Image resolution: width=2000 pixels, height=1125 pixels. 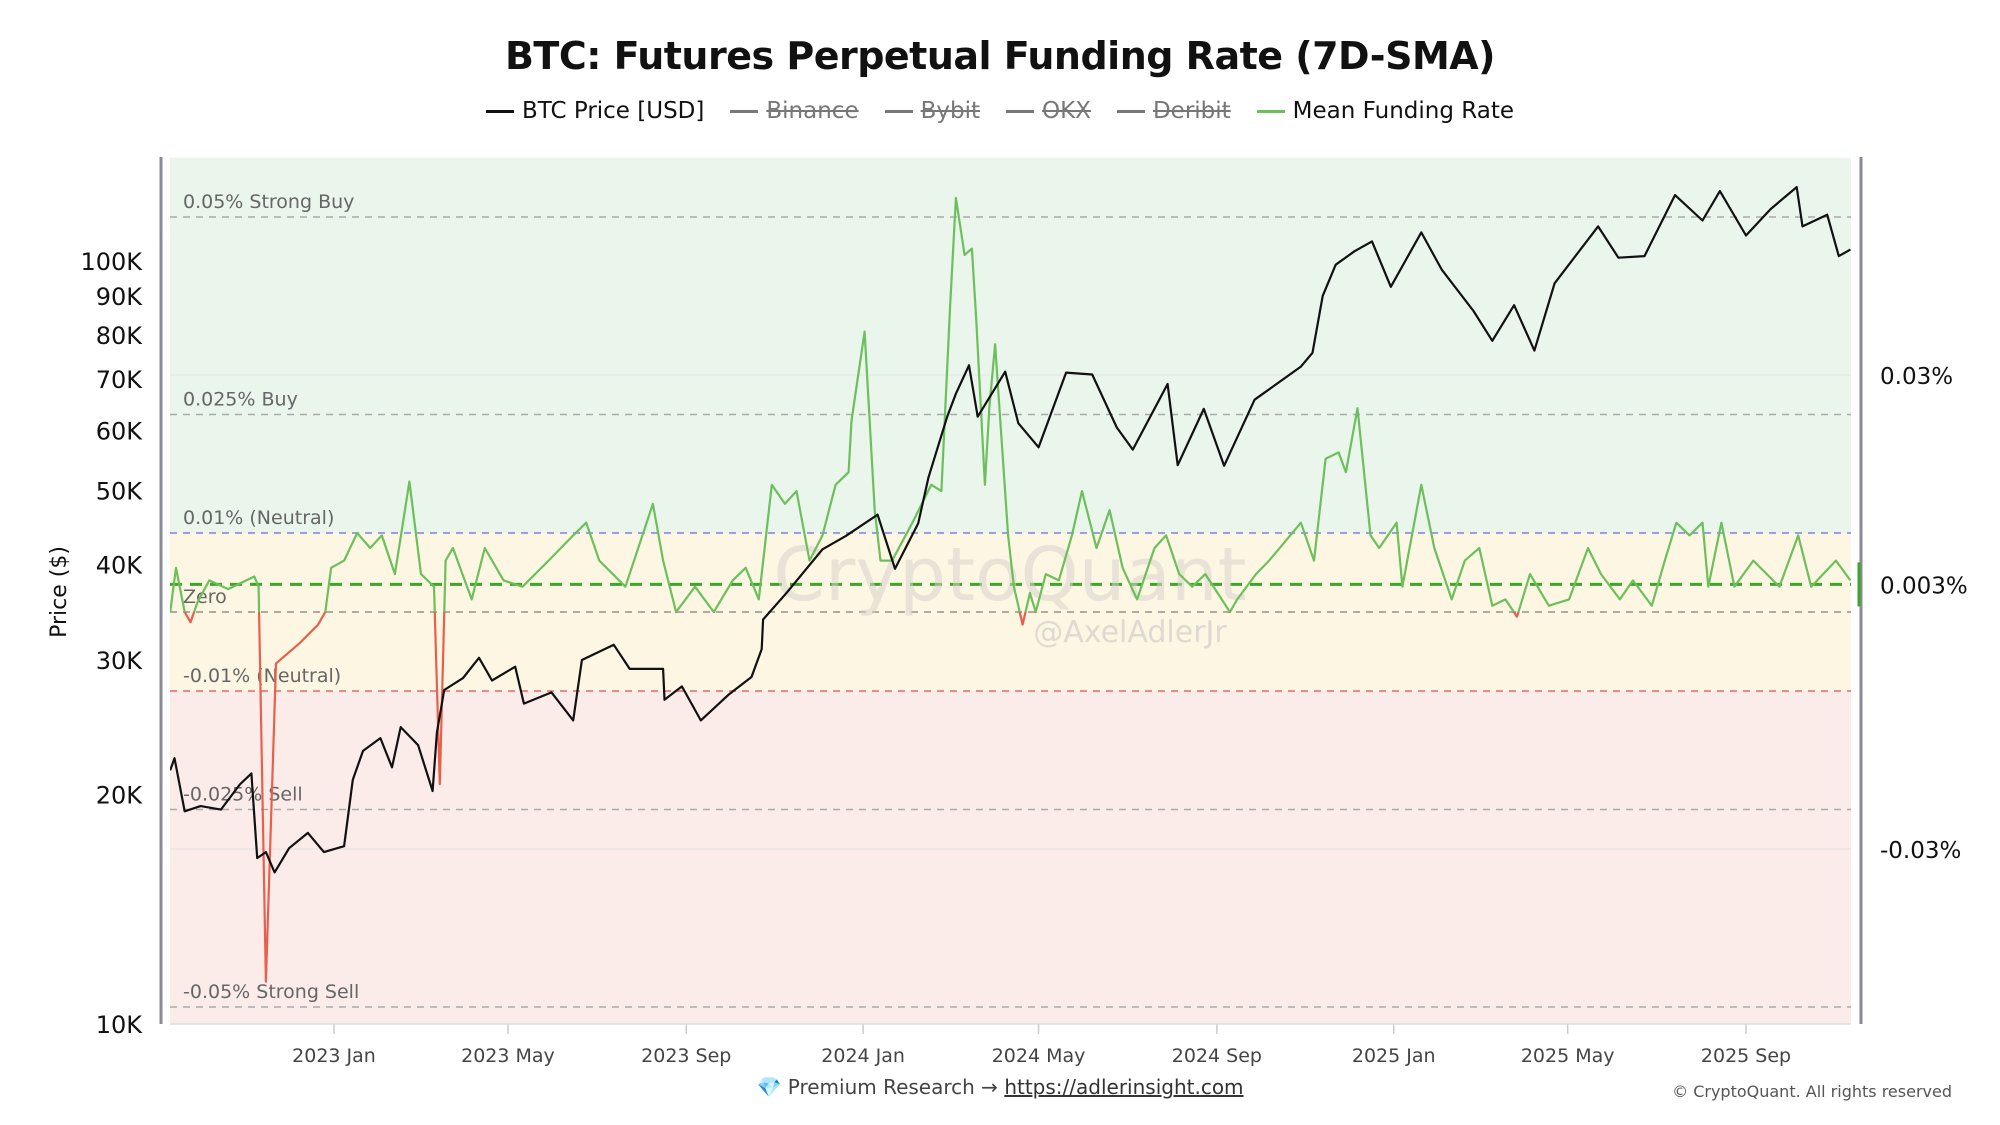 I want to click on reference-line-label: 0.01% (Neutral), so click(x=258, y=518).